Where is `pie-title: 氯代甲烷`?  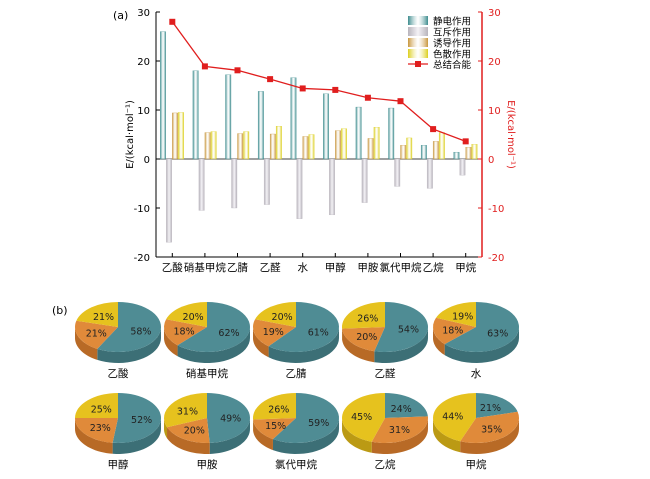 pie-title: 氯代甲烷 is located at coordinates (296, 464).